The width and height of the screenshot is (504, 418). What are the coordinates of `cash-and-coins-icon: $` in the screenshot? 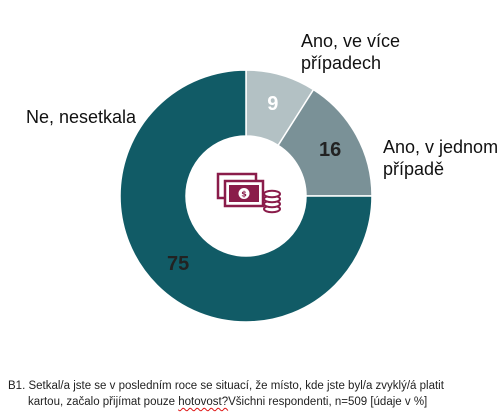 It's located at (248, 193).